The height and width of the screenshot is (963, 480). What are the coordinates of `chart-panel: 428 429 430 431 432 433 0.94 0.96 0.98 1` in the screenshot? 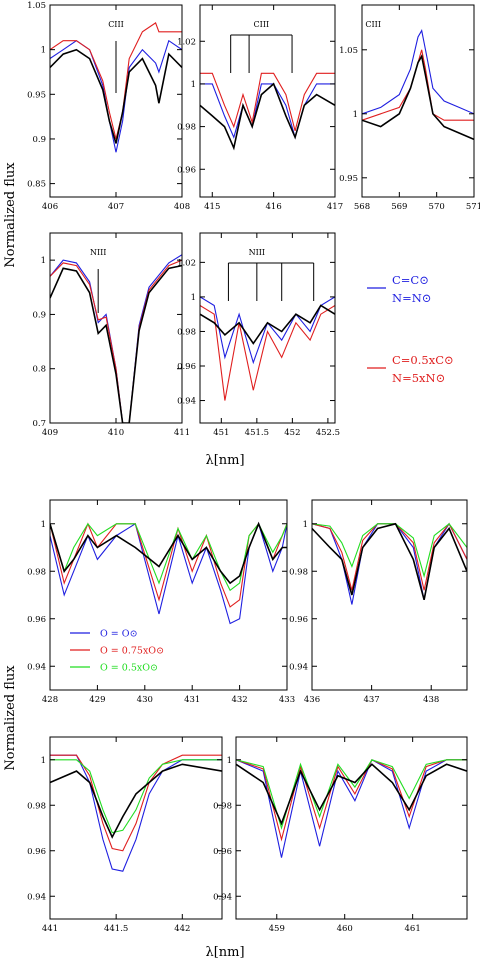 It's located at (161, 602).